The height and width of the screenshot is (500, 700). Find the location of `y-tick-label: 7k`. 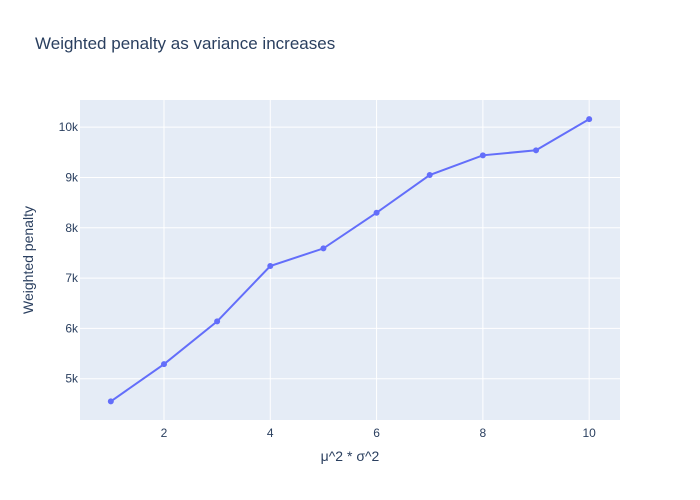

y-tick-label: 7k is located at coordinates (72, 278).